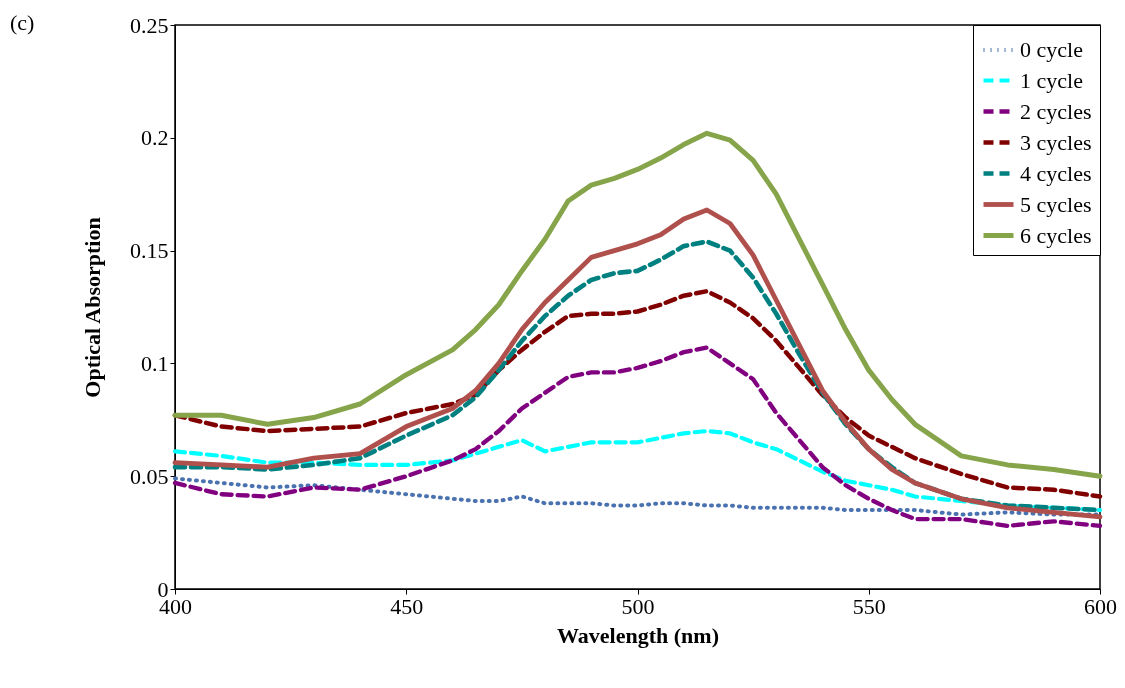 This screenshot has height=688, width=1125. I want to click on legend-label: 3 cycles, so click(1056, 142).